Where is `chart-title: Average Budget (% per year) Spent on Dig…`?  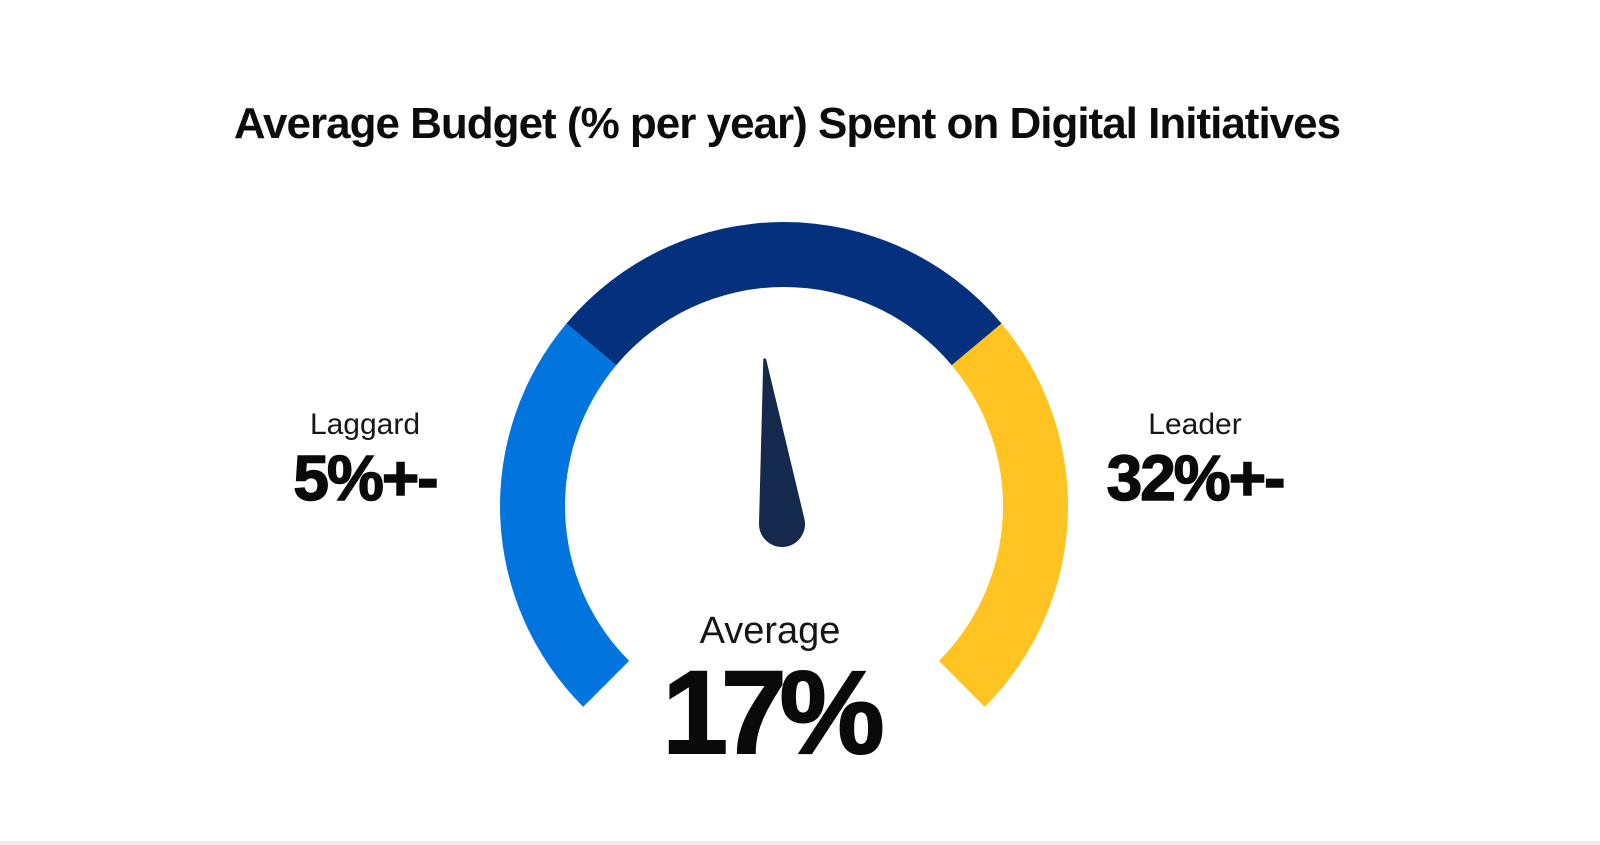
chart-title: Average Budget (% per year) Spent on Dig… is located at coordinates (787, 123).